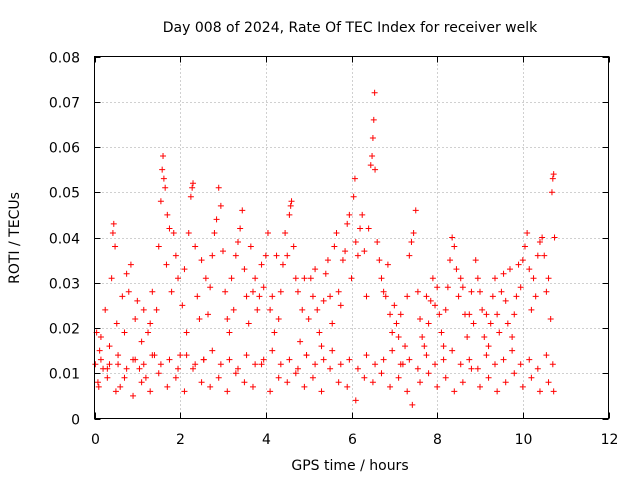 Image resolution: width=640 pixels, height=480 pixels. Describe the element at coordinates (64, 59) in the screenshot. I see `y-tick-label: 0.08` at that location.